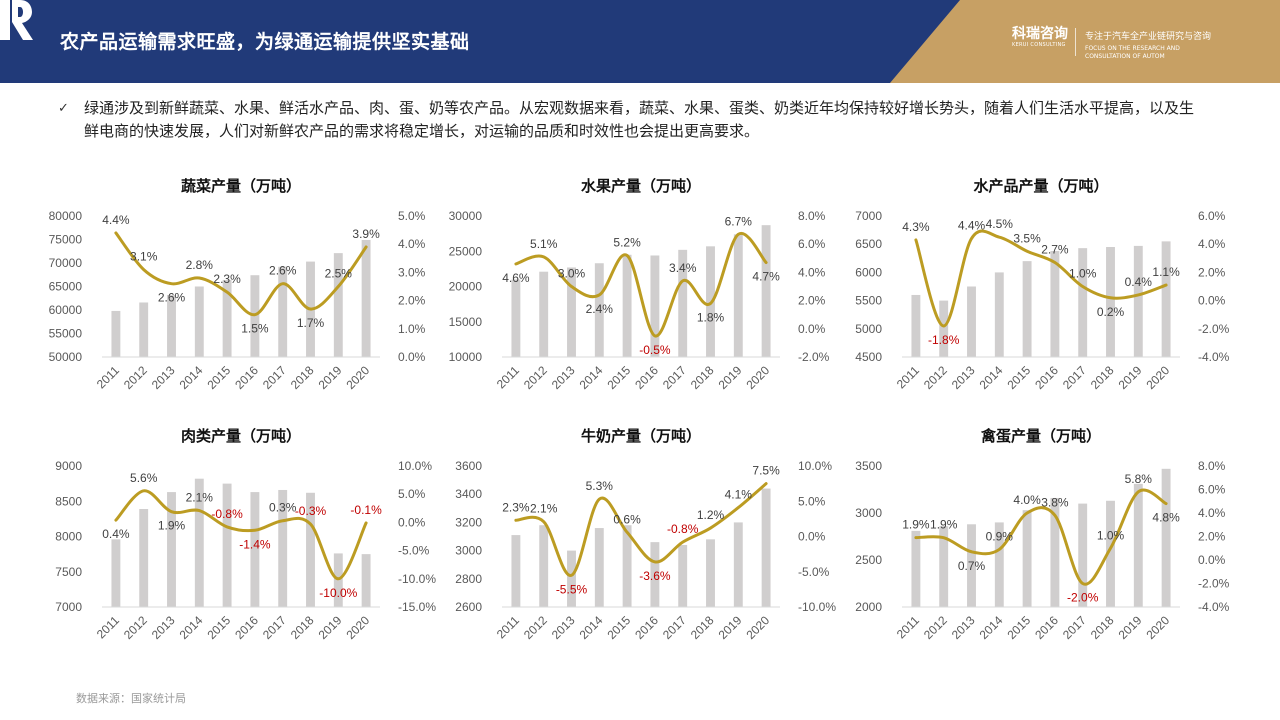 This screenshot has height=720, width=1280. What do you see at coordinates (868, 357) in the screenshot?
I see `left-axis-tick: 4500` at bounding box center [868, 357].